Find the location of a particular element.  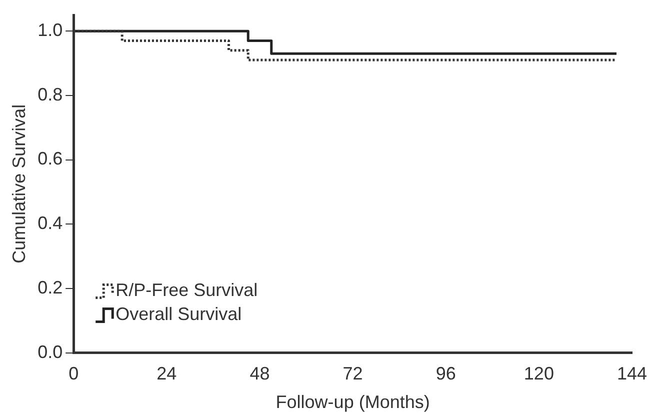

x-tick-label: 48 is located at coordinates (260, 374).